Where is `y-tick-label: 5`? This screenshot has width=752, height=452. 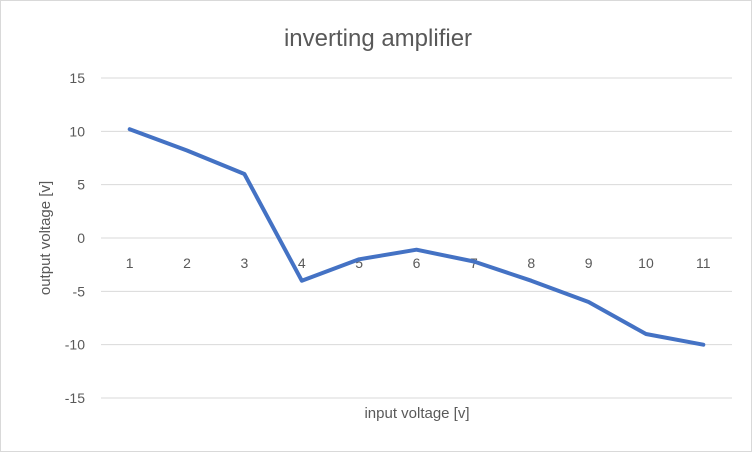
y-tick-label: 5 is located at coordinates (81, 185).